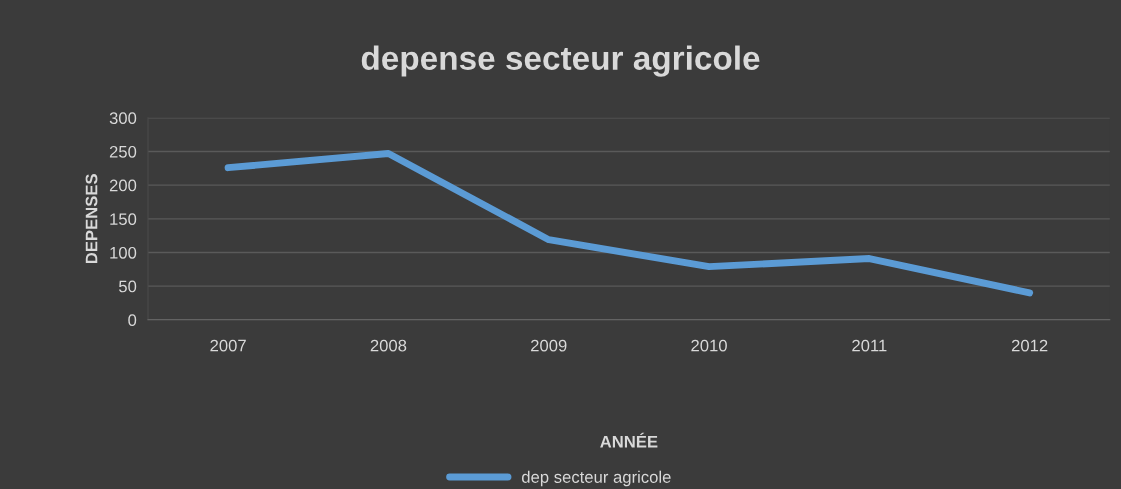 The width and height of the screenshot is (1121, 489). I want to click on y-tick-label: 150, so click(123, 219).